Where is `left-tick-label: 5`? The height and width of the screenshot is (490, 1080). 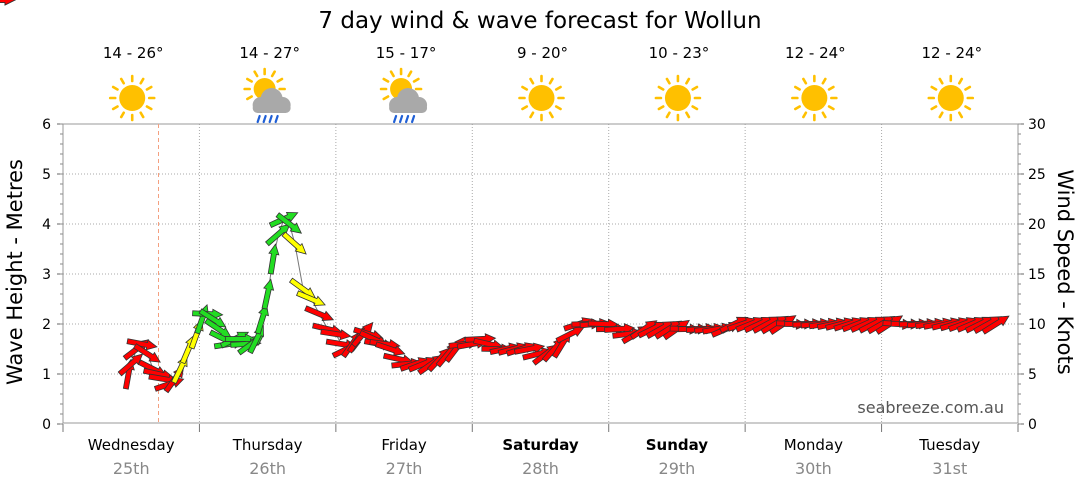
left-tick-label: 5 is located at coordinates (46, 175).